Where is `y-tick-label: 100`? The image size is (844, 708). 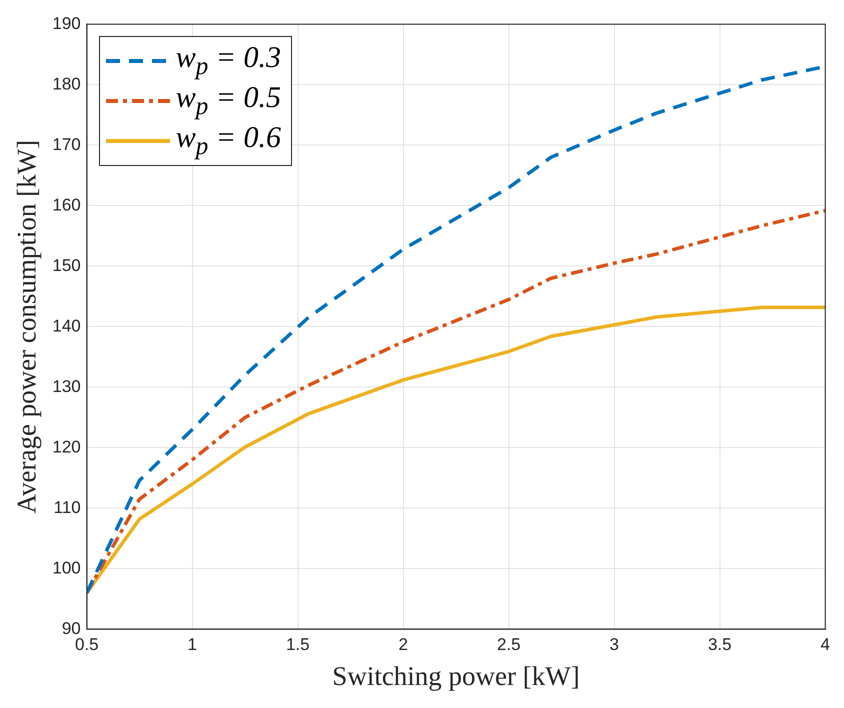 y-tick-label: 100 is located at coordinates (66, 568).